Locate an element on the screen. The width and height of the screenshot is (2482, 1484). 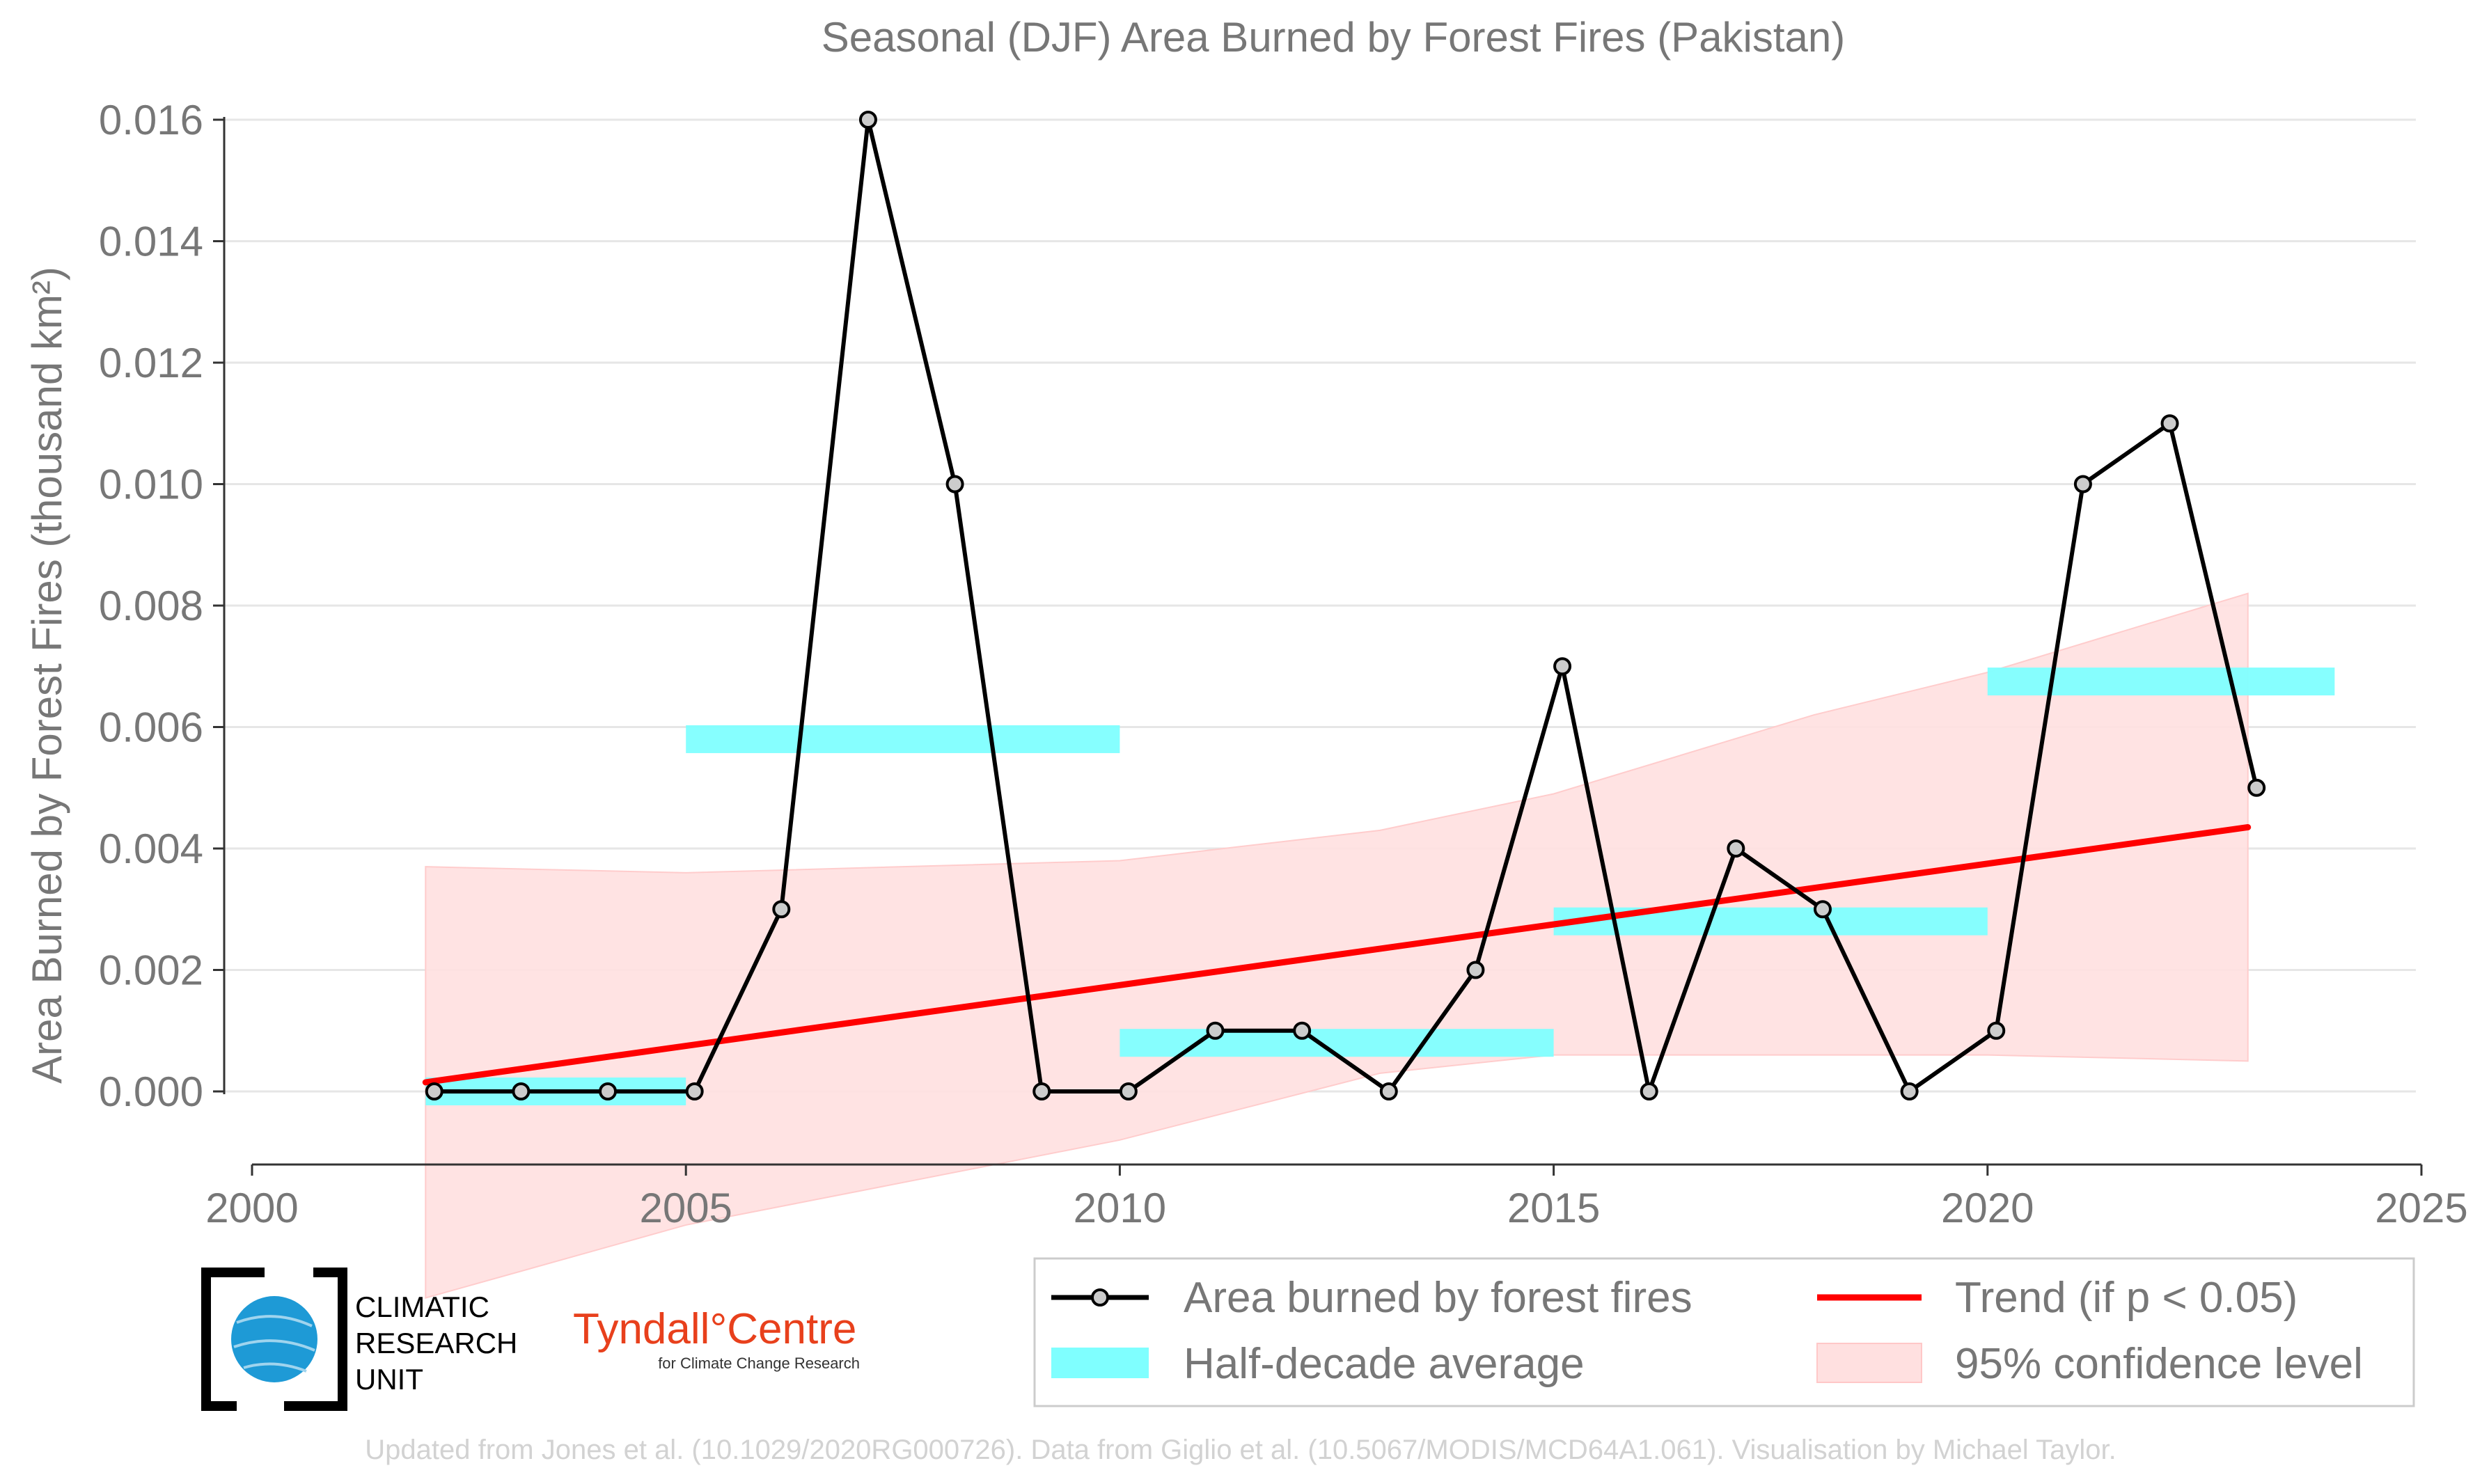
tyndall-subtitle: for Climate Change Research is located at coordinates (759, 1363).